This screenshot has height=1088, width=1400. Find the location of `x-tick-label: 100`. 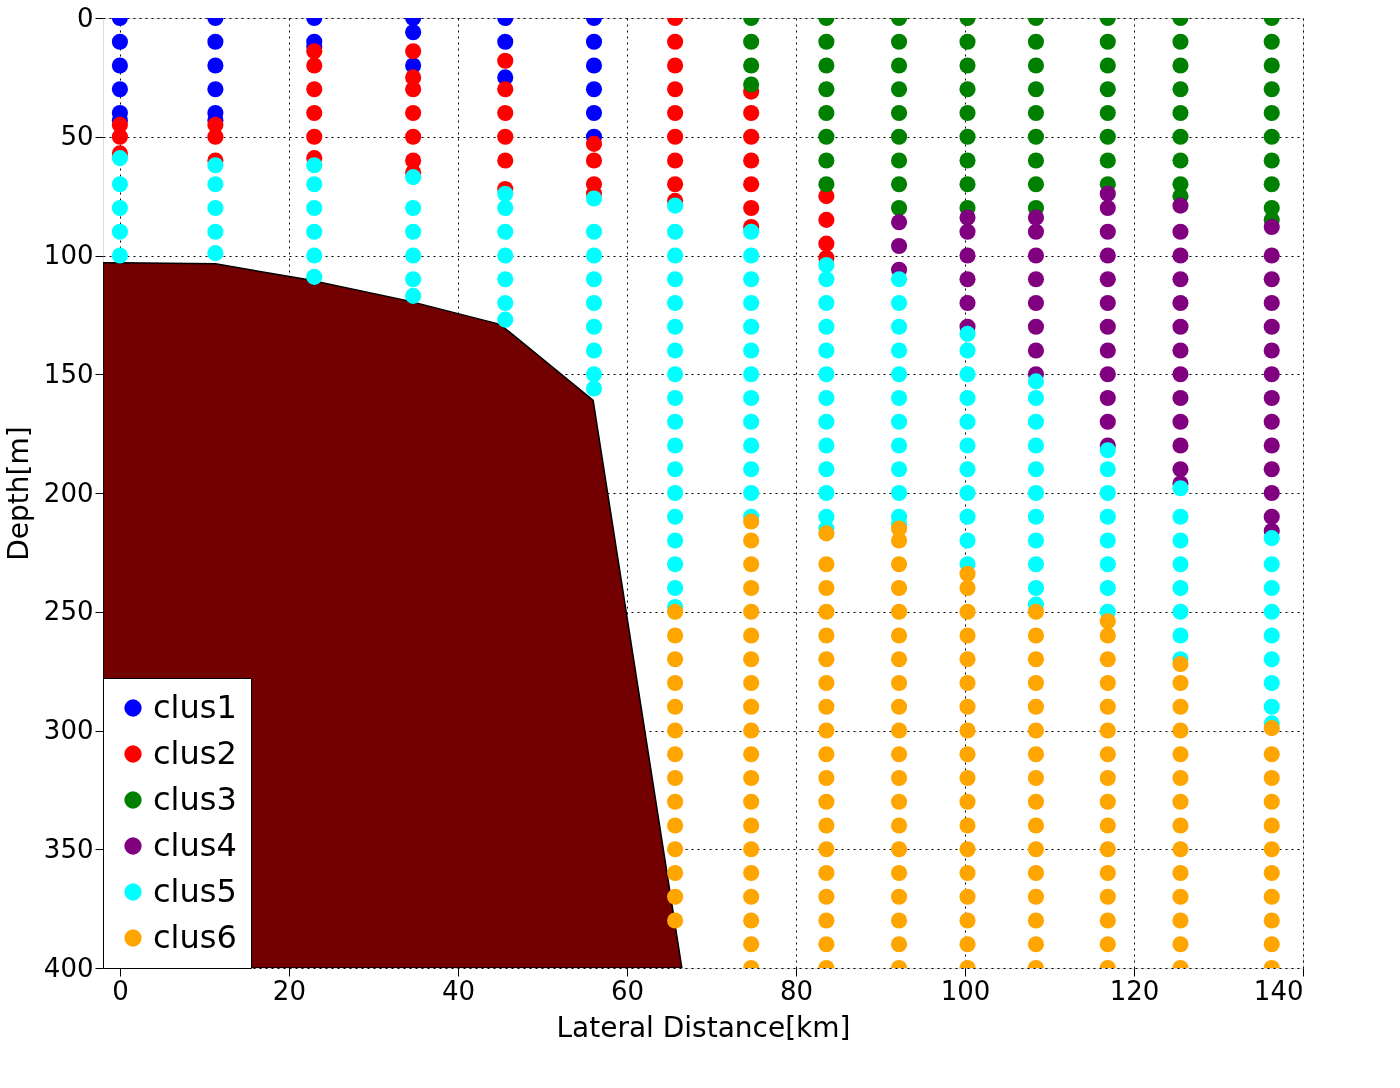

x-tick-label: 100 is located at coordinates (965, 990).